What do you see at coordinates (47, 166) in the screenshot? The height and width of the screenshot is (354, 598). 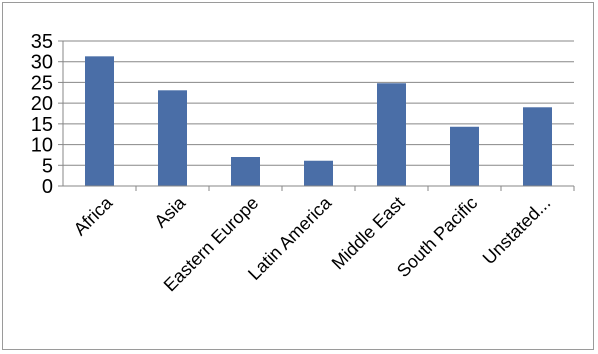 I see `y-tick-label: 5` at bounding box center [47, 166].